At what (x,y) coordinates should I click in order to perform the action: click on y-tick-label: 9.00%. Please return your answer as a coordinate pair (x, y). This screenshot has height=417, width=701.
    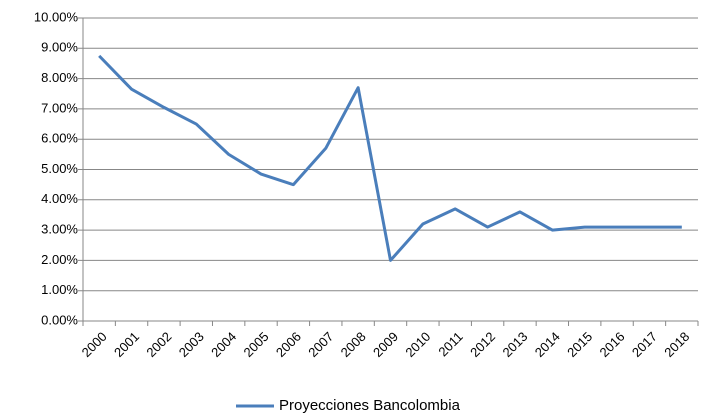
    Looking at the image, I should click on (59, 47).